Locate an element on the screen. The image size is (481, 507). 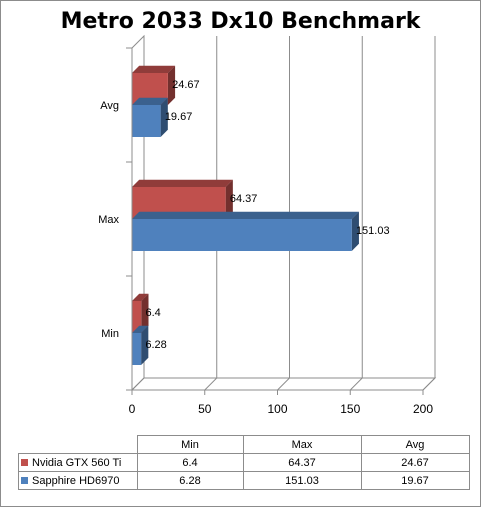
data-table-header-min: Min is located at coordinates (190, 444).